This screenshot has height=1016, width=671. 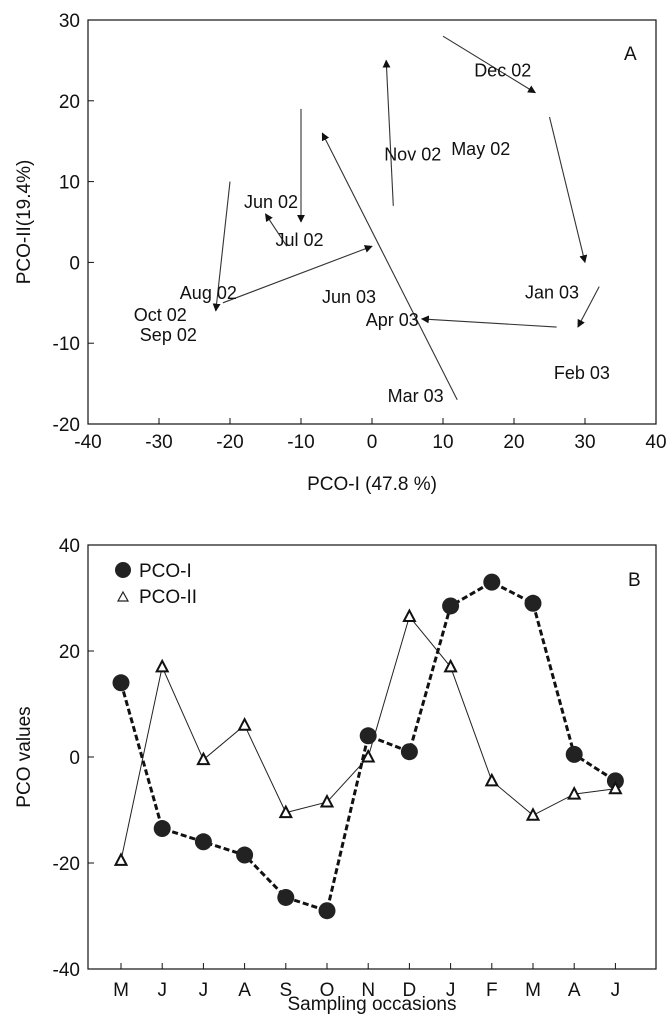 What do you see at coordinates (300, 442) in the screenshot?
I see `panel-a-x-tick-label: -10` at bounding box center [300, 442].